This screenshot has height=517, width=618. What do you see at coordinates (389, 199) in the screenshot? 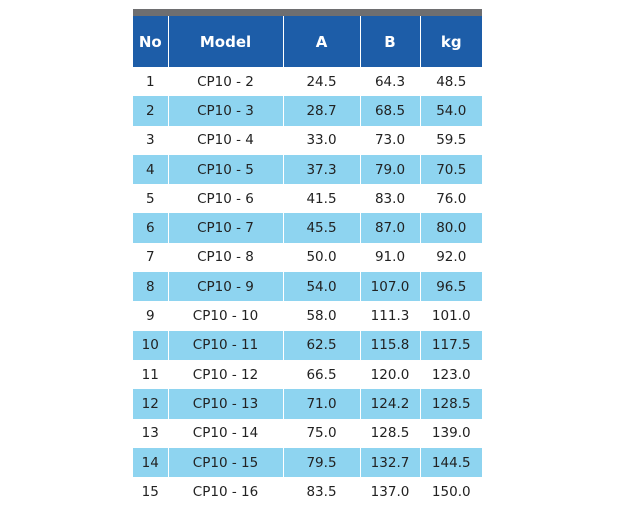
I see `table-cell: 83.0` at bounding box center [389, 199].